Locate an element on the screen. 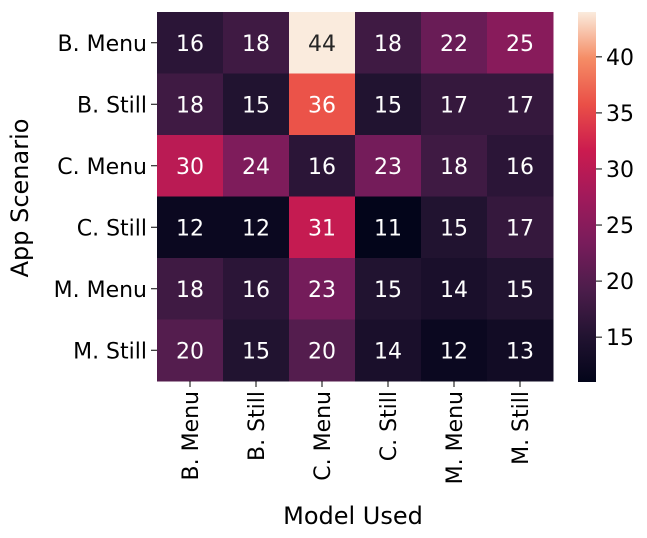  y-tick-label: B. Still is located at coordinates (112, 105).